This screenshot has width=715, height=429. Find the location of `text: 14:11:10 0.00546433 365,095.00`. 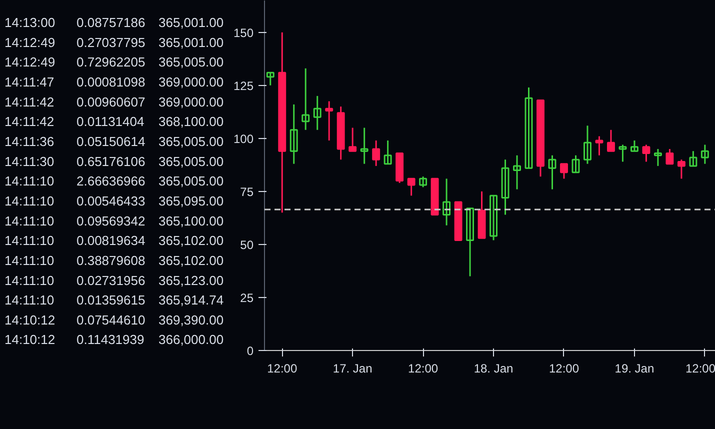

text: 14:11:10 0.00546433 365,095.00 is located at coordinates (114, 200).